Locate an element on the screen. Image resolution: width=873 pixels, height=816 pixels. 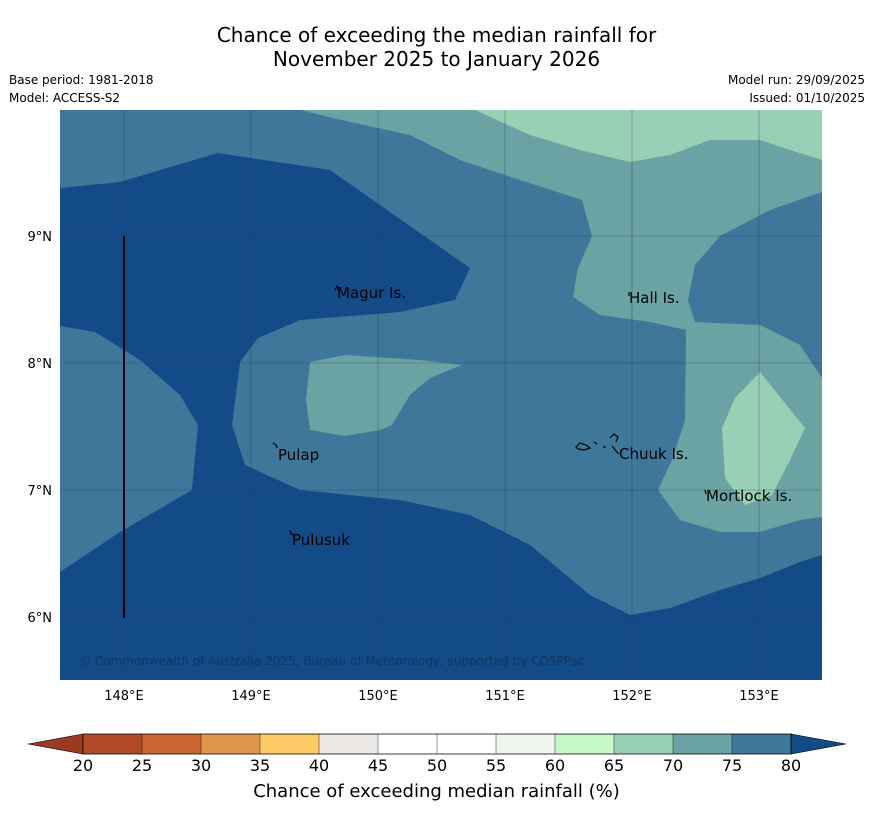
x-tick-151e: 151°E is located at coordinates (505, 696).